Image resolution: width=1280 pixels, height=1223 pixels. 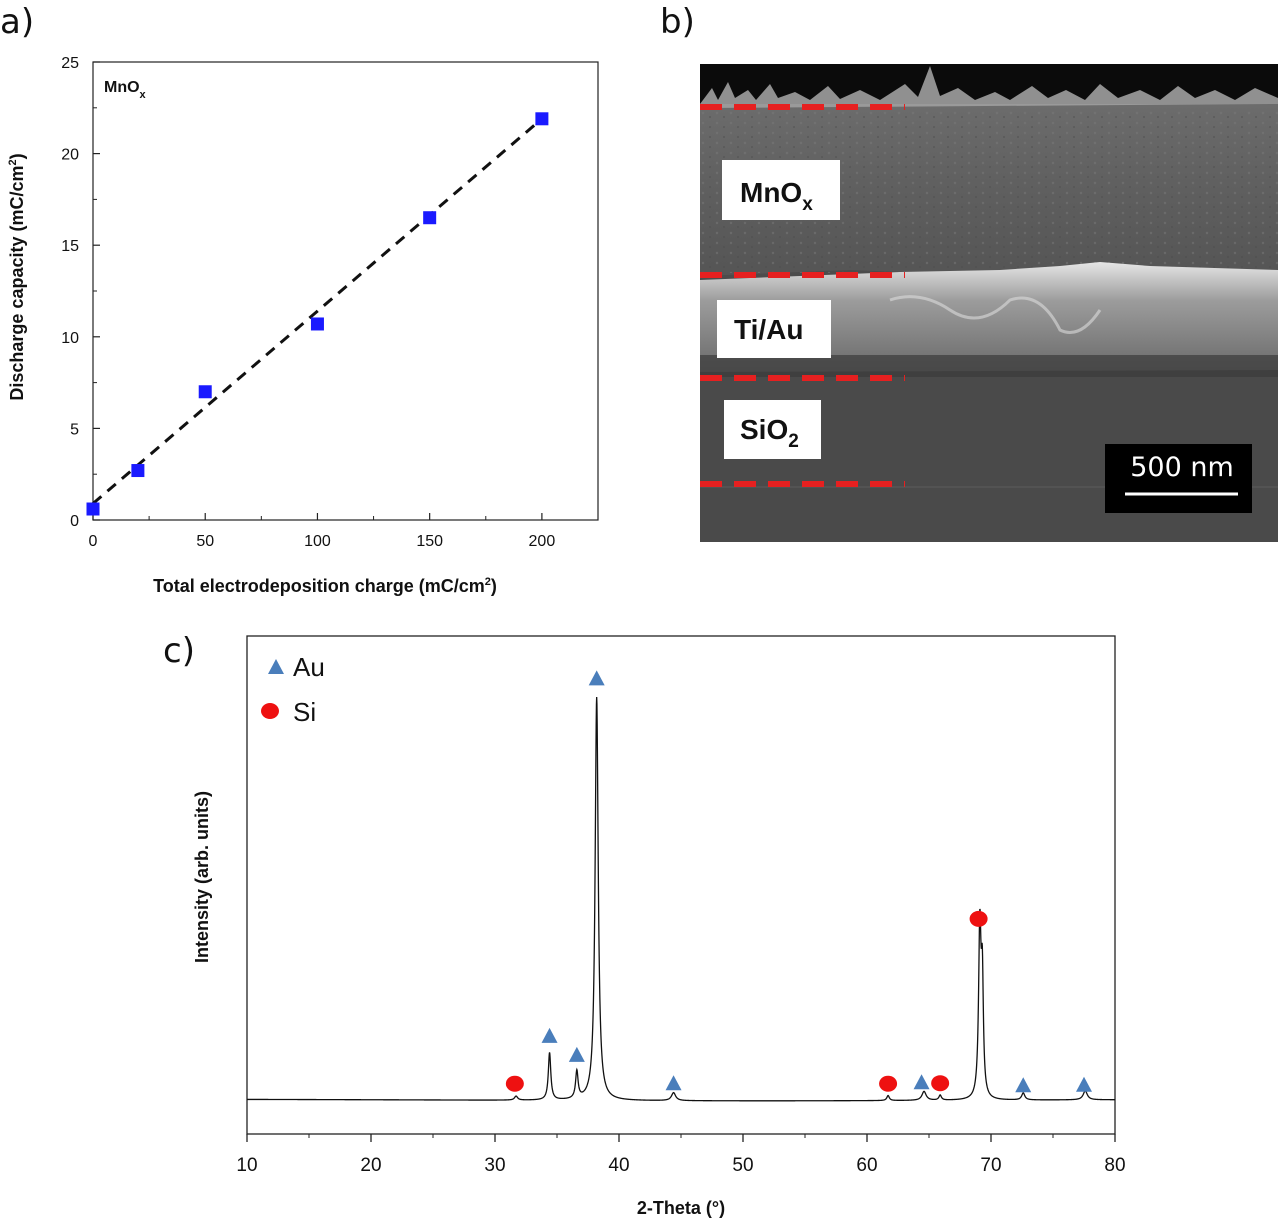 I want to click on sem-interface, so click(x=989, y=366).